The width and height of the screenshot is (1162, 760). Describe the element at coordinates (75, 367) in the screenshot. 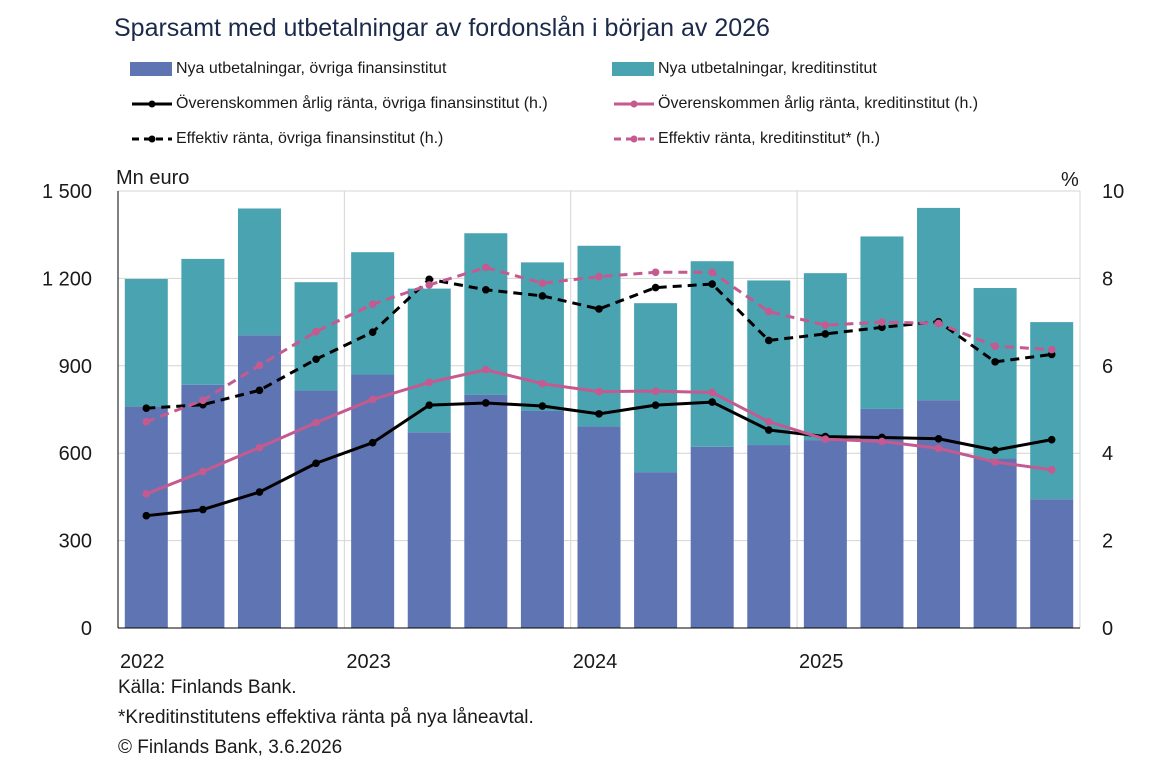

I see `y-left-tick-label: 900` at that location.